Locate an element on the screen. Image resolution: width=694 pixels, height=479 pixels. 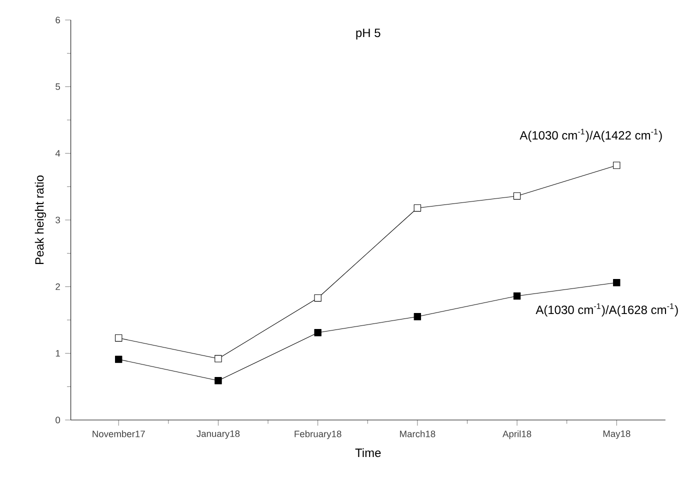
y-tick-label: 6 is located at coordinates (58, 20).